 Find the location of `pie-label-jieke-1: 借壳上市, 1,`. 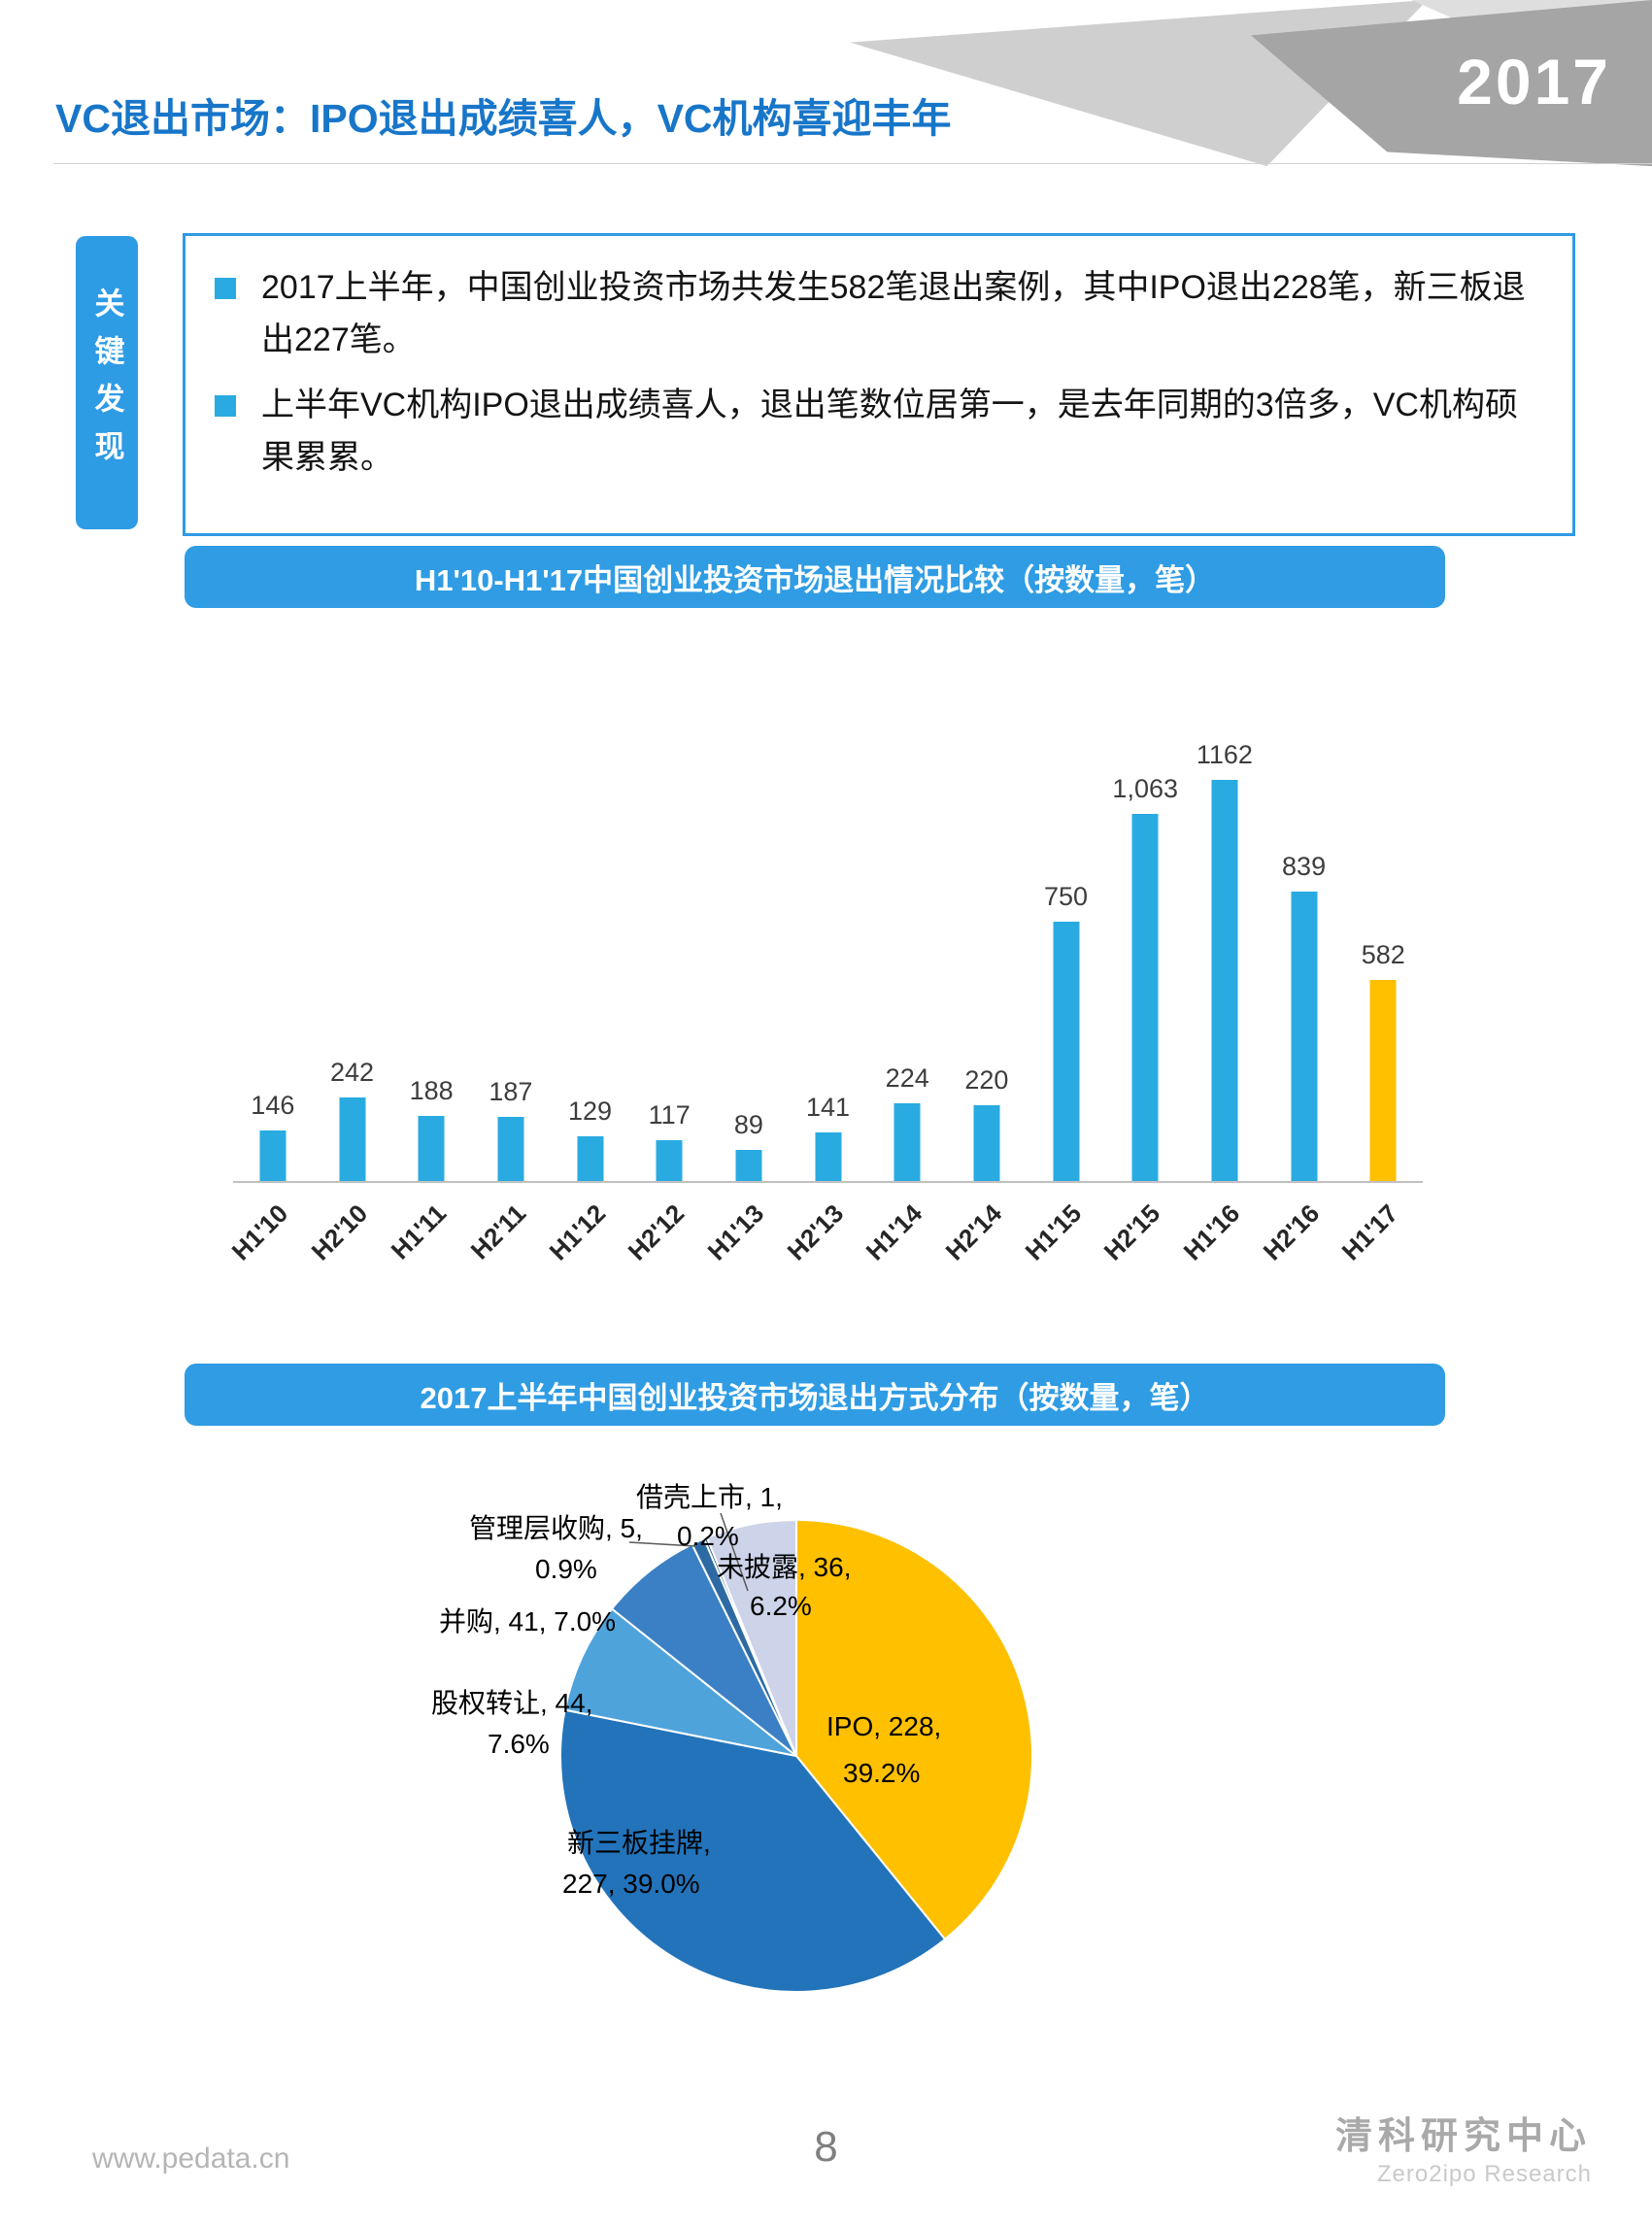

pie-label-jieke-1: 借壳上市, 1, is located at coordinates (709, 1497).